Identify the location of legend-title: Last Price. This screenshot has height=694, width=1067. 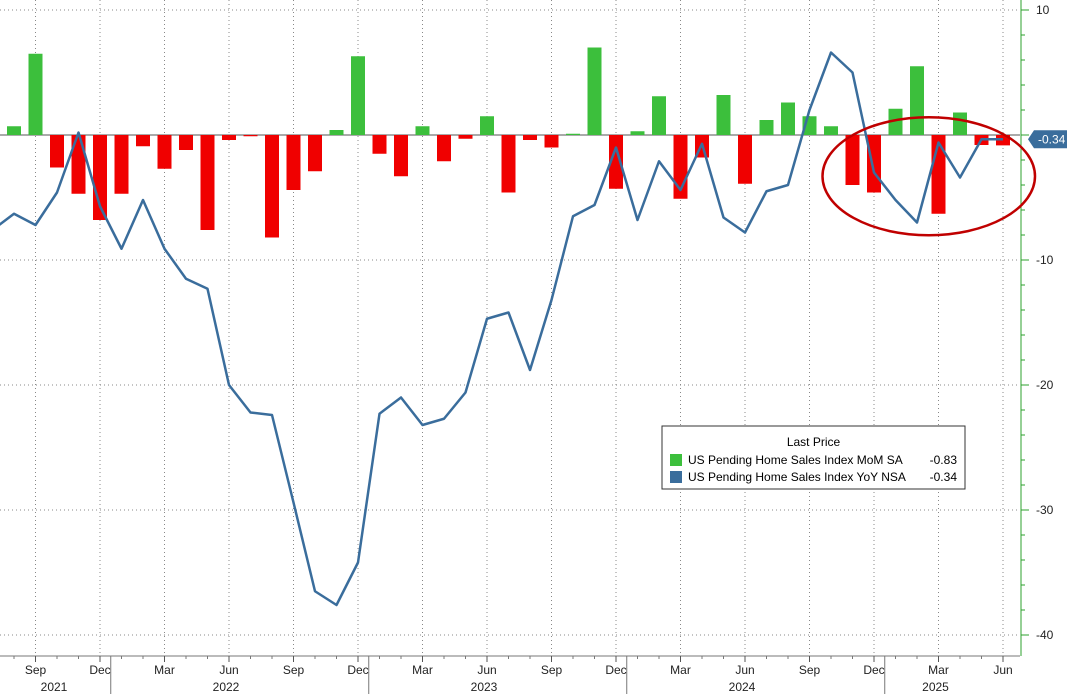
(814, 442).